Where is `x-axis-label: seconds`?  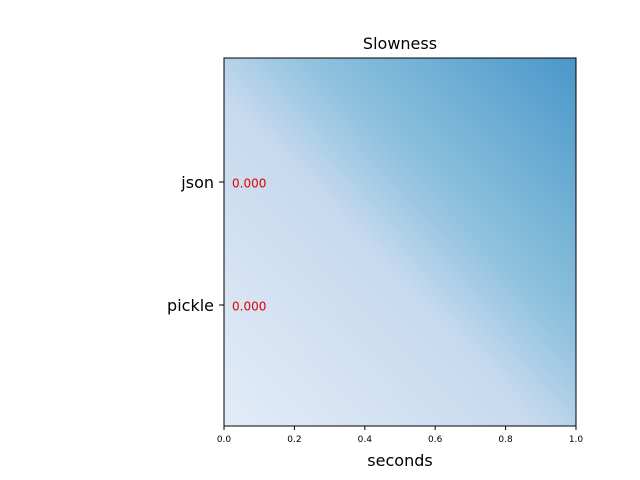
x-axis-label: seconds is located at coordinates (399, 460).